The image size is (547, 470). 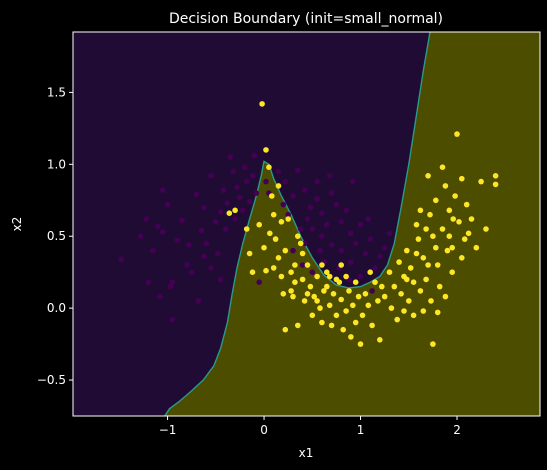 I want to click on y-tick-label: −0.5, so click(x=51, y=380).